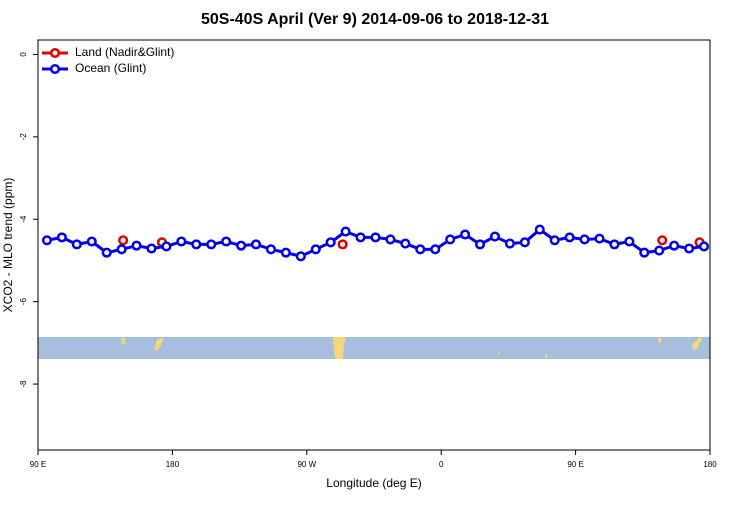  I want to click on y-tick-label: -6, so click(23, 302).